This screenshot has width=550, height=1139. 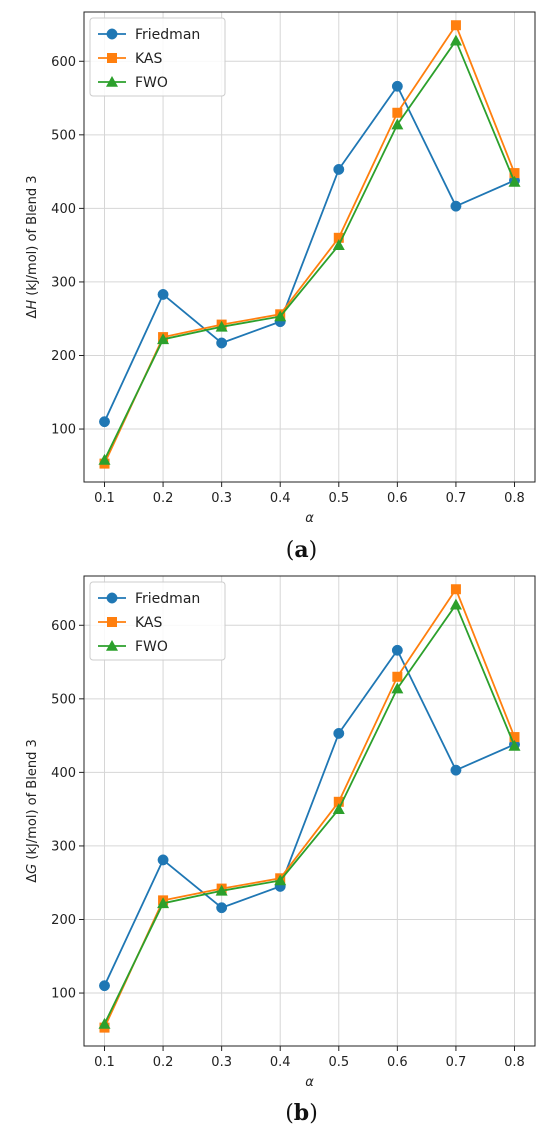 What do you see at coordinates (32, 810) in the screenshot?
I see `y-axis-label: ΔG (kJ/mol) of Blend 3` at bounding box center [32, 810].